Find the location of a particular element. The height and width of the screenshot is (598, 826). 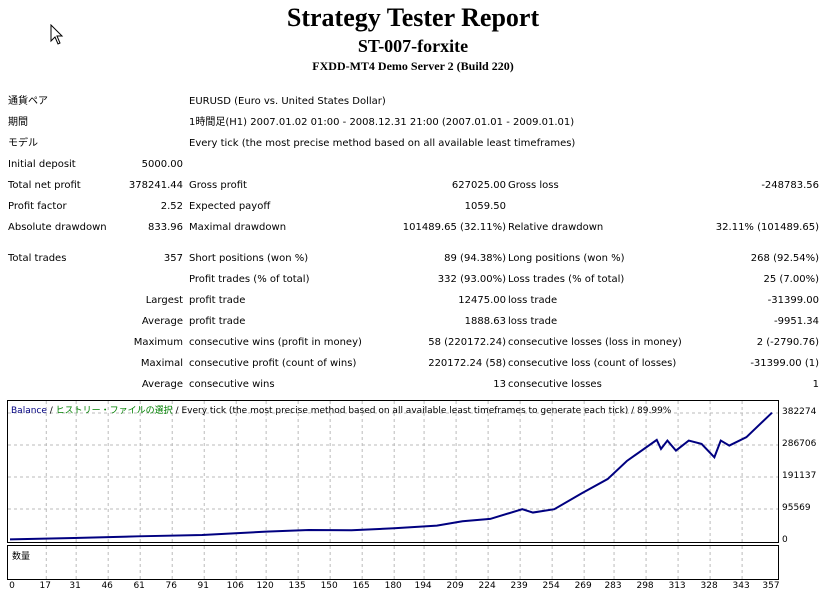

x-tick-label: 106 is located at coordinates (235, 586).